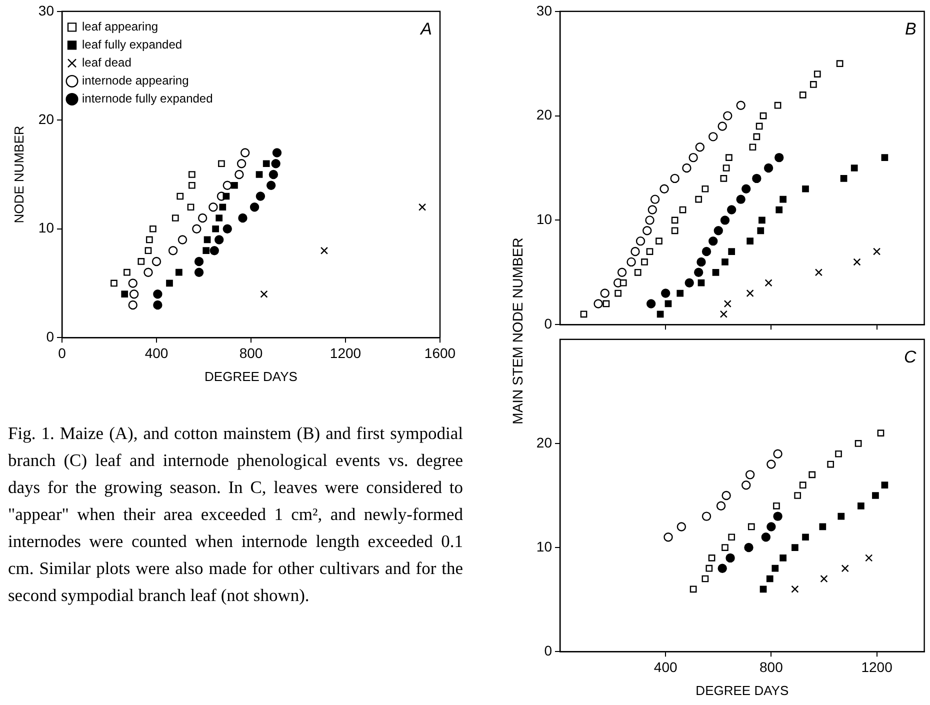 This screenshot has width=930, height=705. What do you see at coordinates (517, 331) in the screenshot?
I see `y-axis-title: MAIN STEM NODE NUMBER` at bounding box center [517, 331].